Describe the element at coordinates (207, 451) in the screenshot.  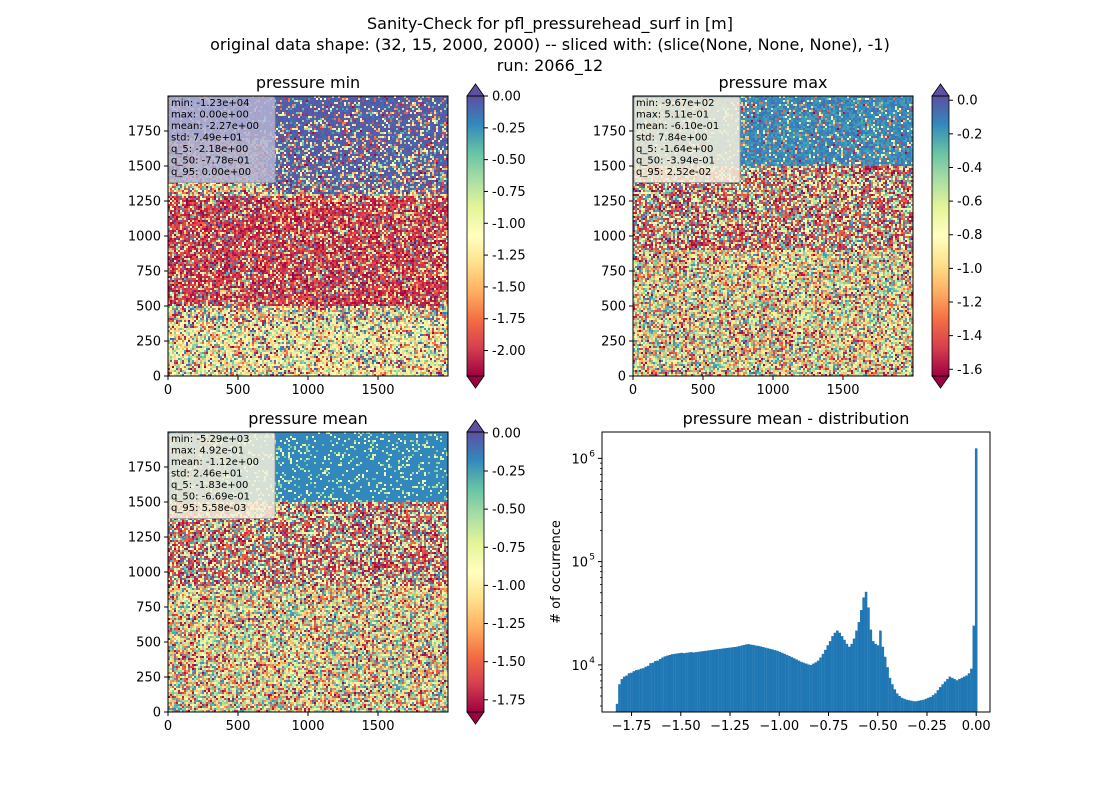
I see `stats-line: max: 4.92e-01` at that location.